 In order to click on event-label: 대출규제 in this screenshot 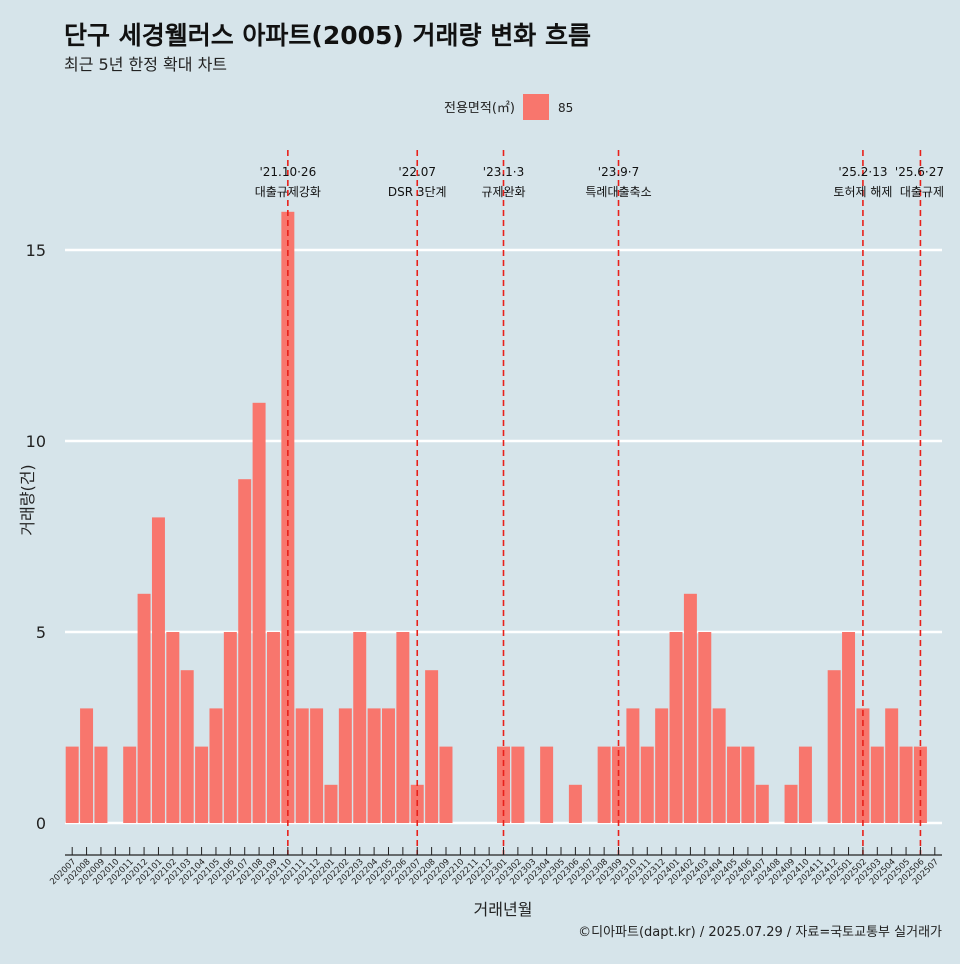, I will do `click(922, 192)`.